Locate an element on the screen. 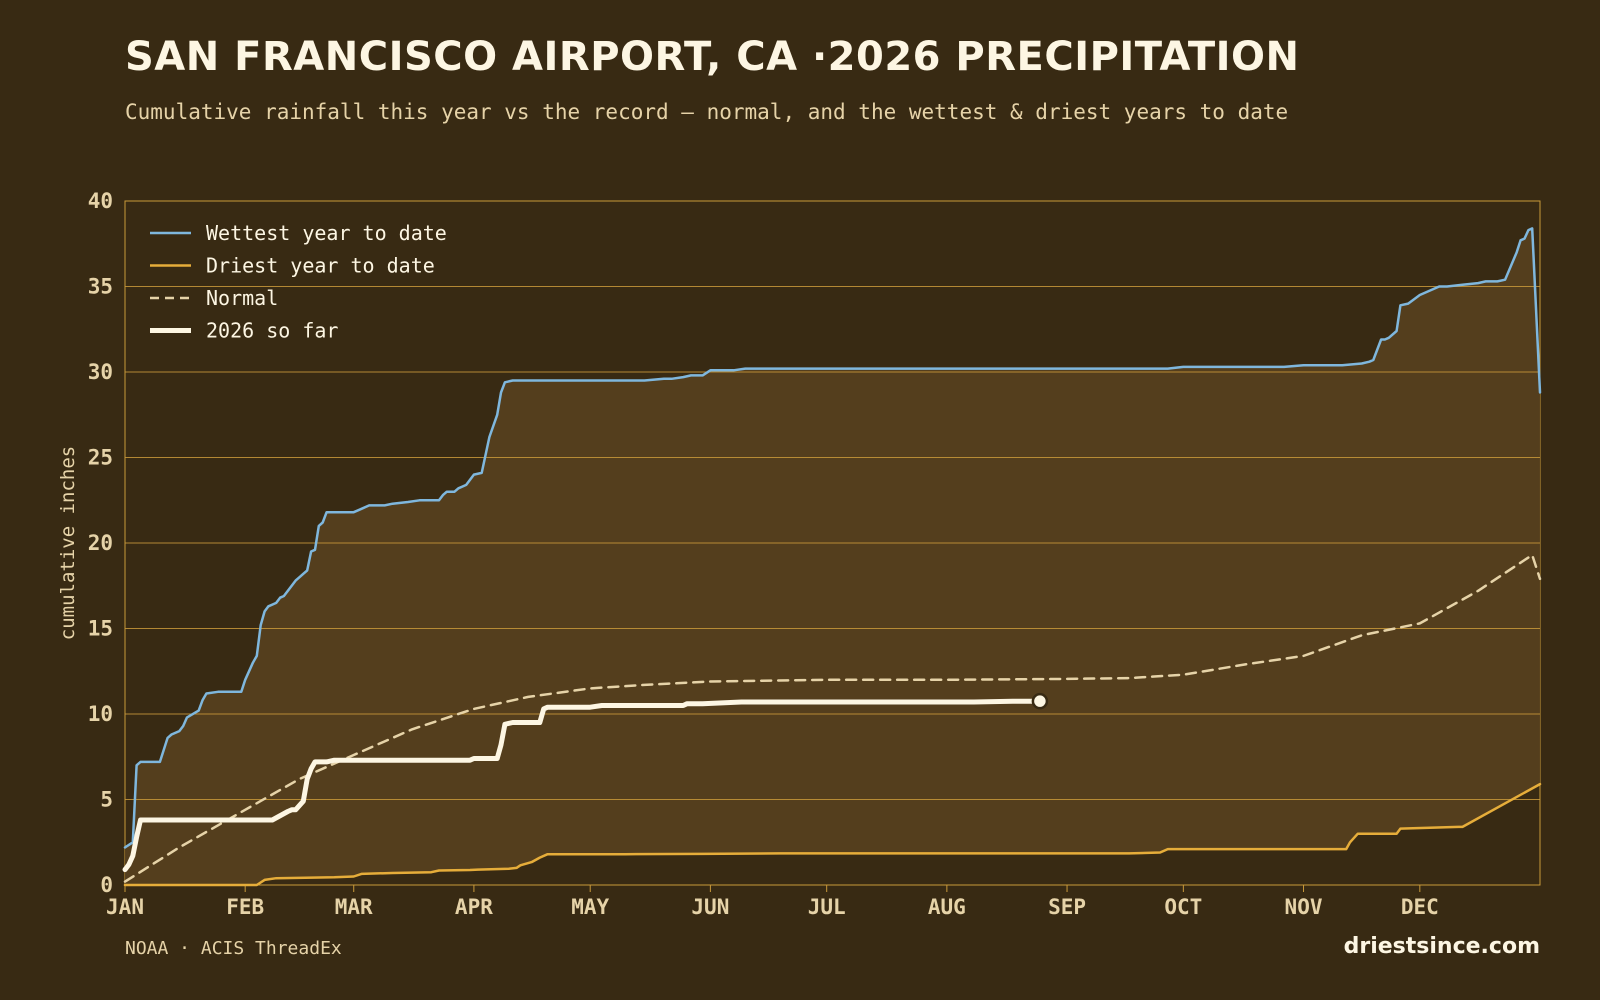 Image resolution: width=1600 pixels, height=1000 pixels. x-tick-label: DEC is located at coordinates (1420, 907).